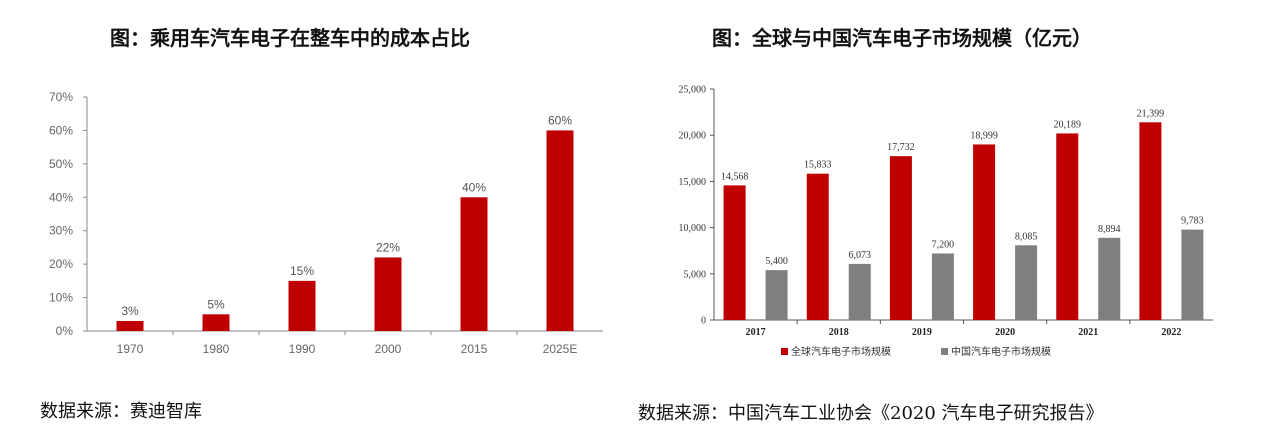  What do you see at coordinates (1192, 221) in the screenshot?
I see `right-bar-china-label: 9,783` at bounding box center [1192, 221].